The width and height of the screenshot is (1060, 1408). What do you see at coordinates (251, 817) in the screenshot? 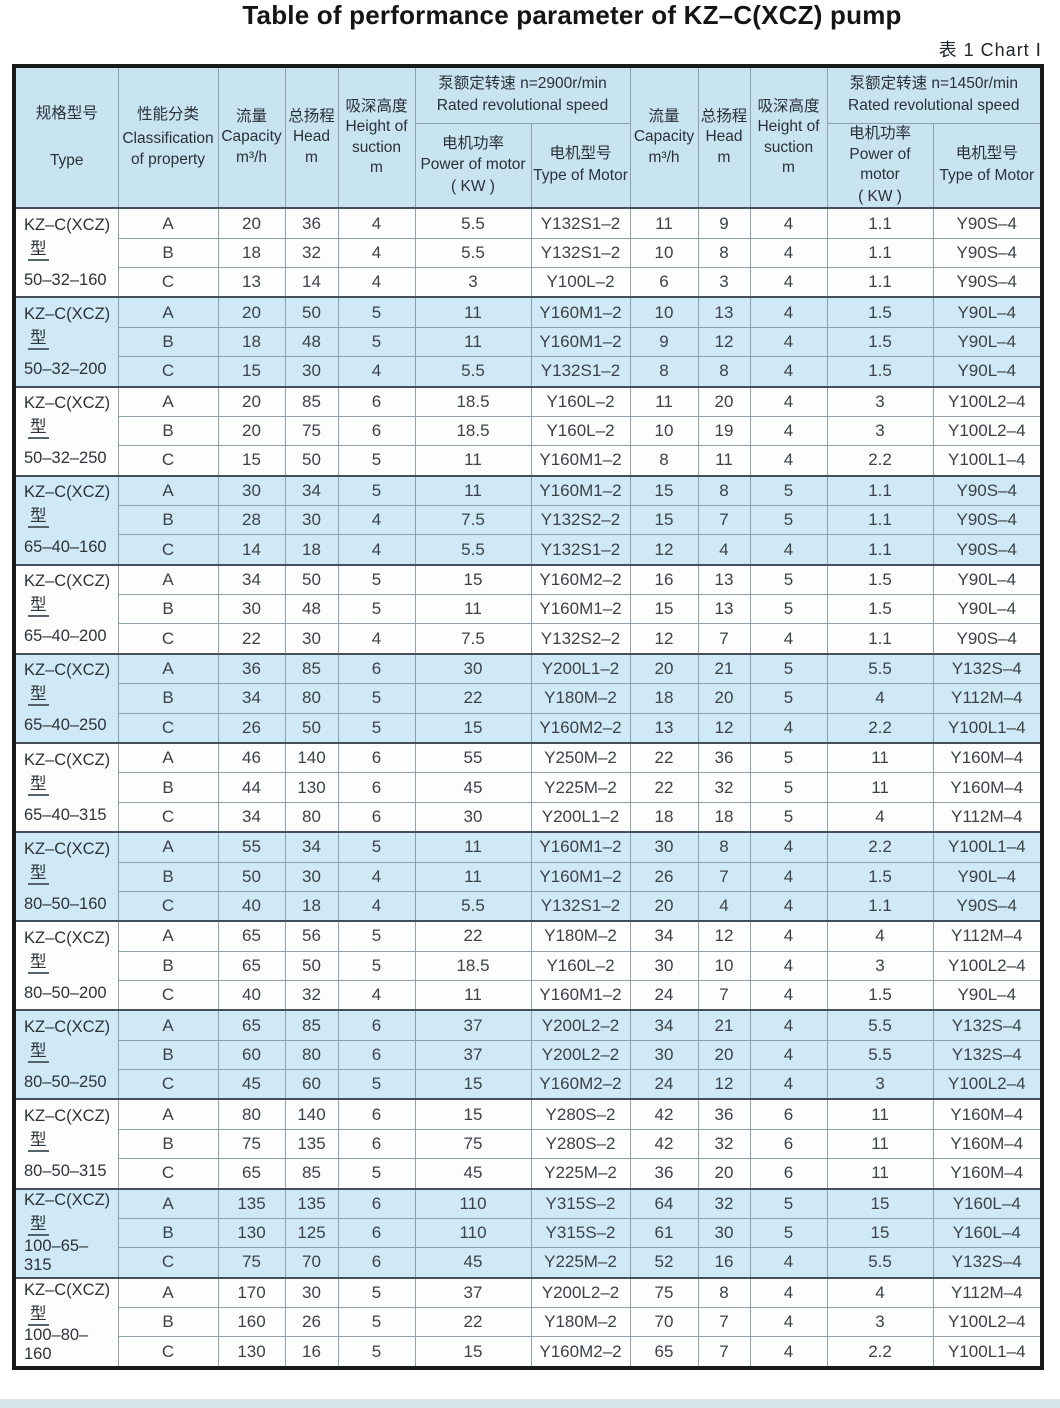
I see `capacity-2900-cell: 34` at bounding box center [251, 817].